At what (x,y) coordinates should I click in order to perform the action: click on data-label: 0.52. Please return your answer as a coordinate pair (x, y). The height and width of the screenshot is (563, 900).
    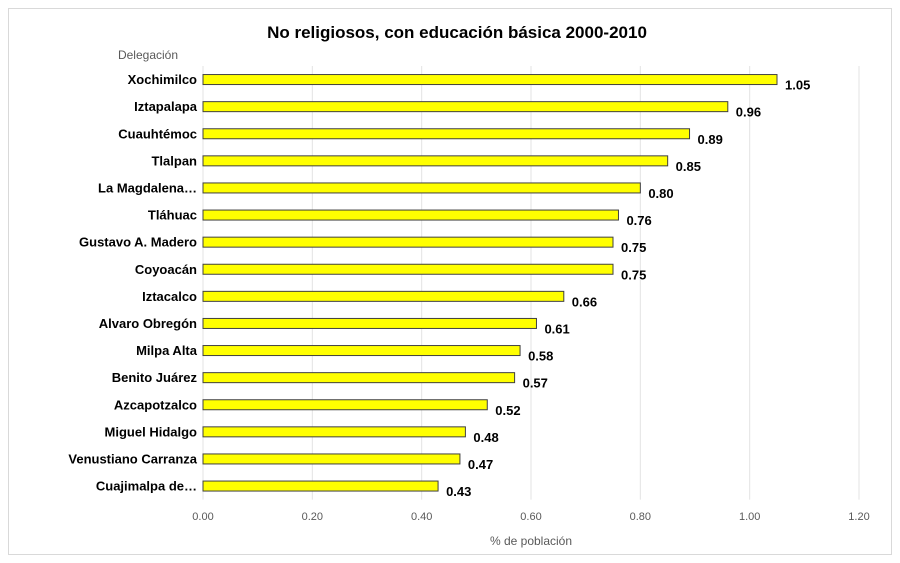
    Looking at the image, I should click on (507, 410).